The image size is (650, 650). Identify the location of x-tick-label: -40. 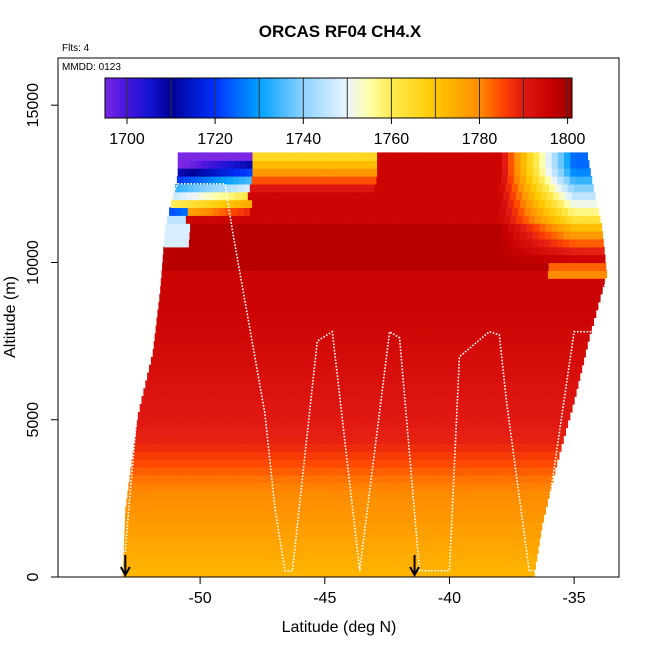
(449, 598).